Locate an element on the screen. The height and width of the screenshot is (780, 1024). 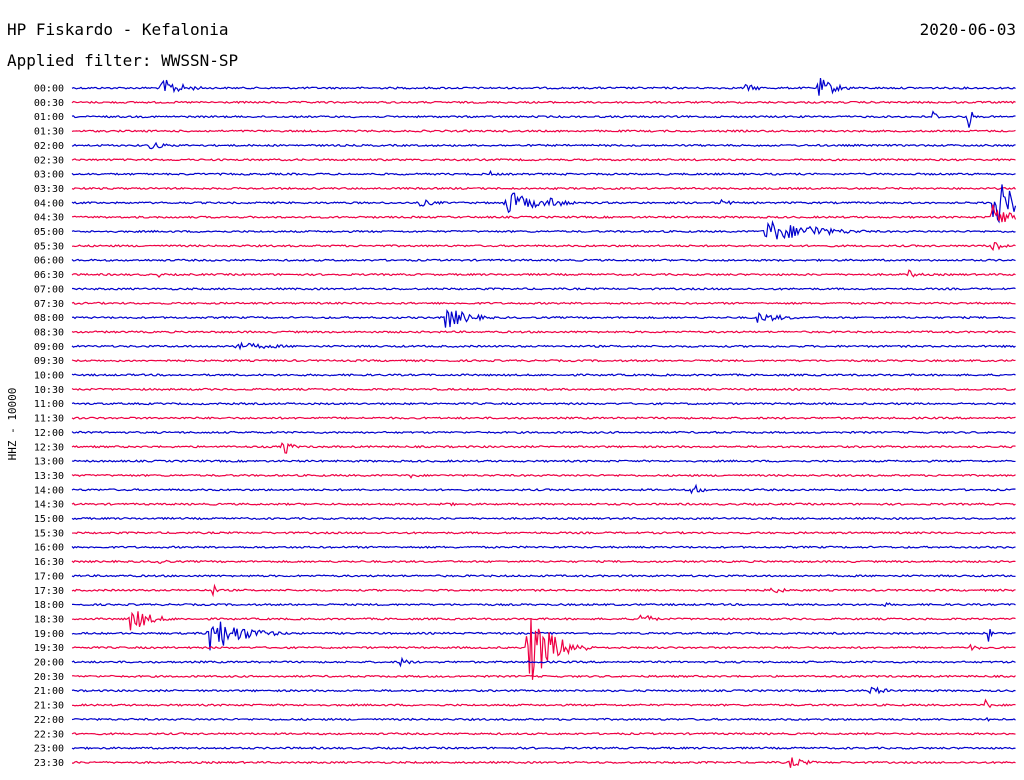
channel-axis-label: HHZ - 10000 is located at coordinates (12, 424).